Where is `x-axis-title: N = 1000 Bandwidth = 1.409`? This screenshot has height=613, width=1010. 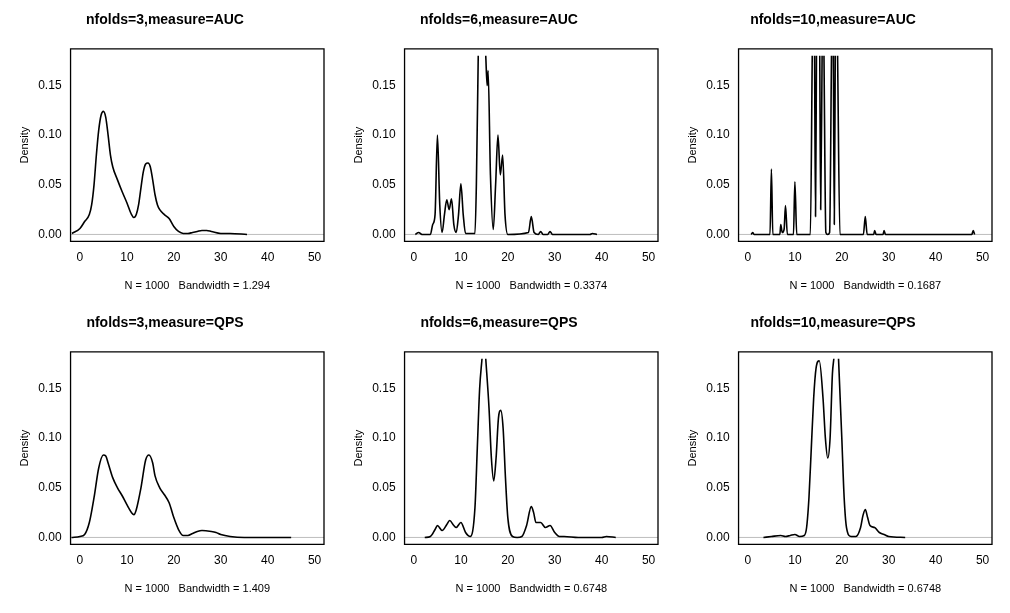 x-axis-title: N = 1000 Bandwidth = 1.409 is located at coordinates (197, 588).